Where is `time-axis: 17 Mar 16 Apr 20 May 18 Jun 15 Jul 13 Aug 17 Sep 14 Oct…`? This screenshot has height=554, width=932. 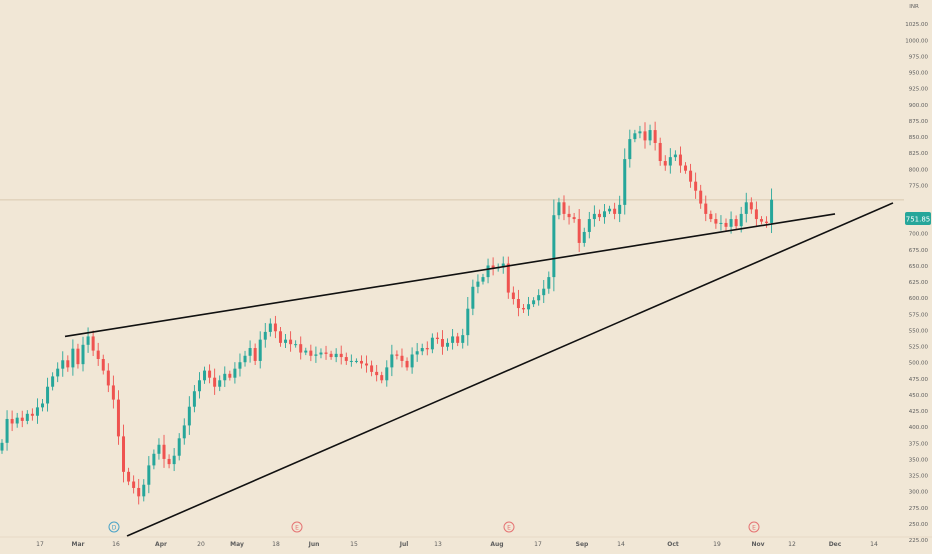 time-axis: 17 Mar 16 Apr 20 May 18 Jun 15 Jul 13 Aug 17 Sep 14 Oct… is located at coordinates (466, 542).